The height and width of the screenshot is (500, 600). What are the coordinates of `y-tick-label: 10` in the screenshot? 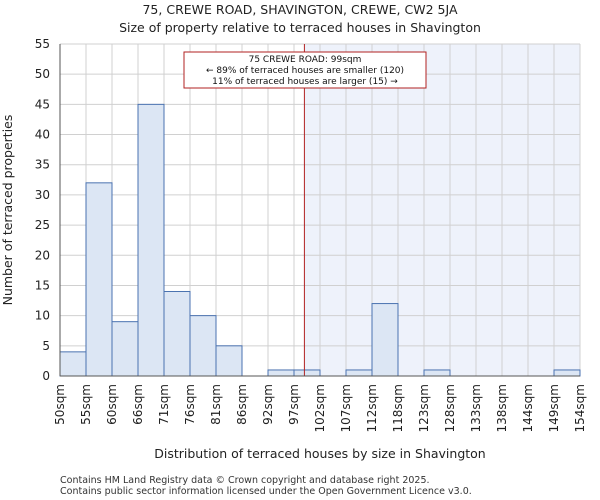 It's located at (42, 316).